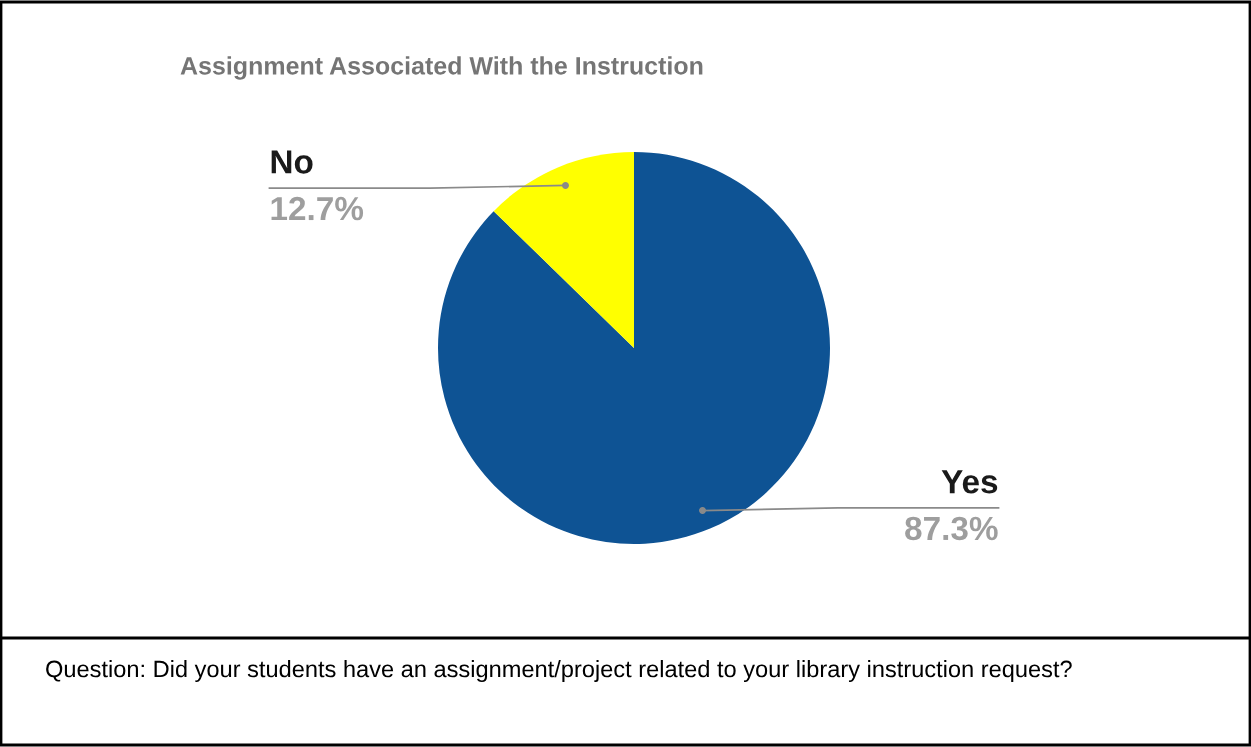 The height and width of the screenshot is (747, 1251). I want to click on text: Question: Did your students have an assignment/project related to your library instruction request?, so click(559, 671).